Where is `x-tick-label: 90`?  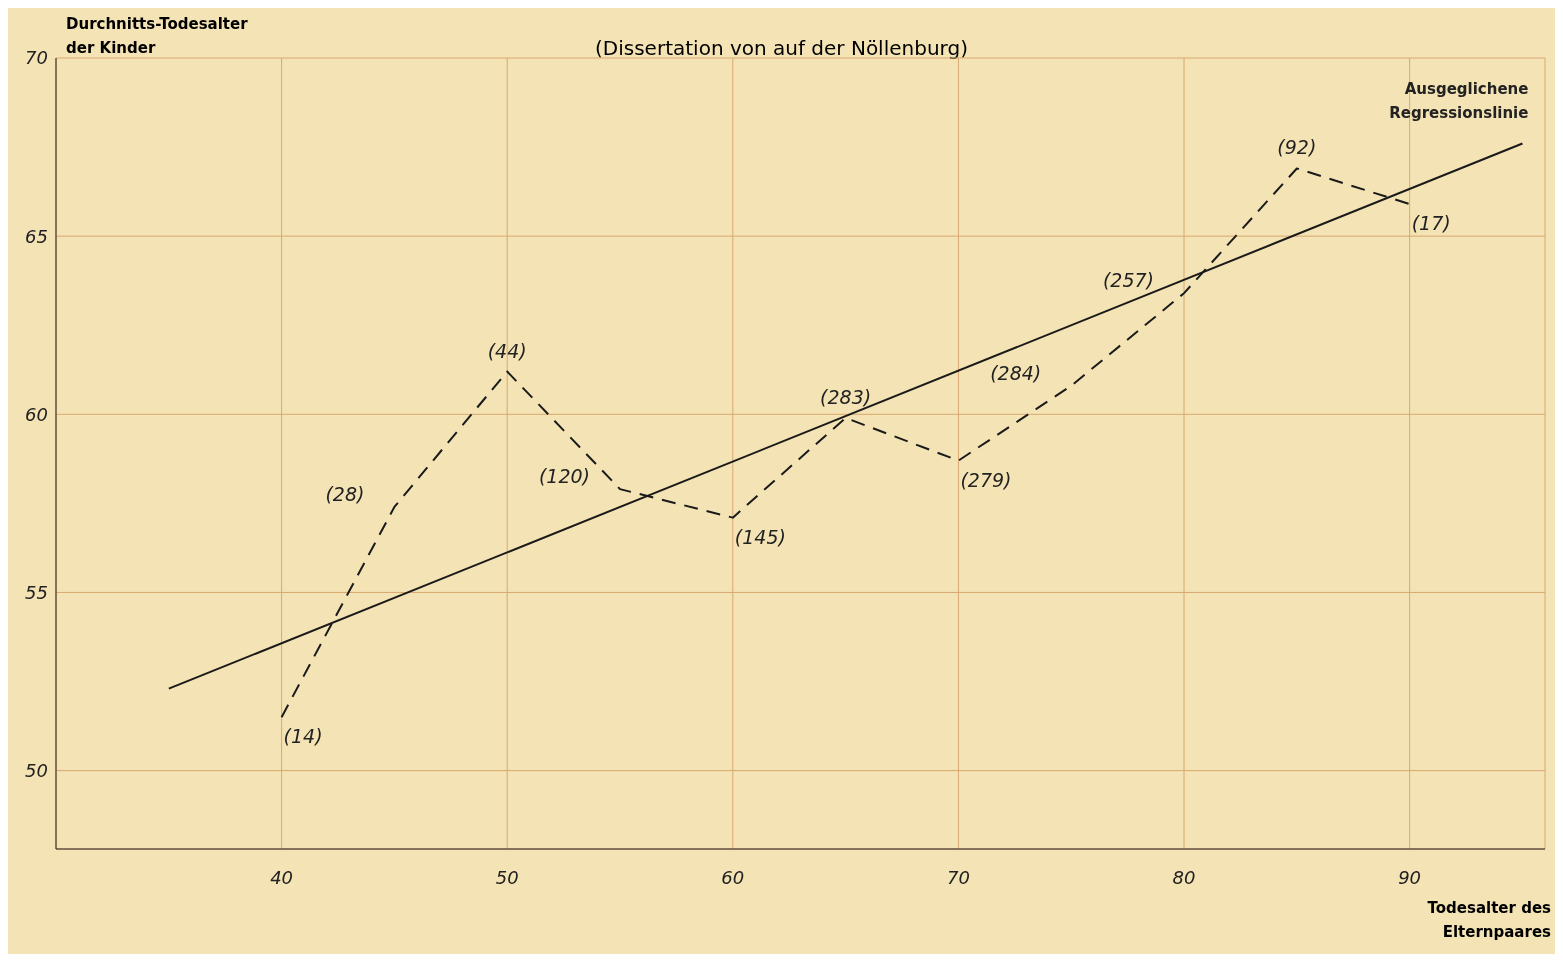 x-tick-label: 90 is located at coordinates (1410, 877).